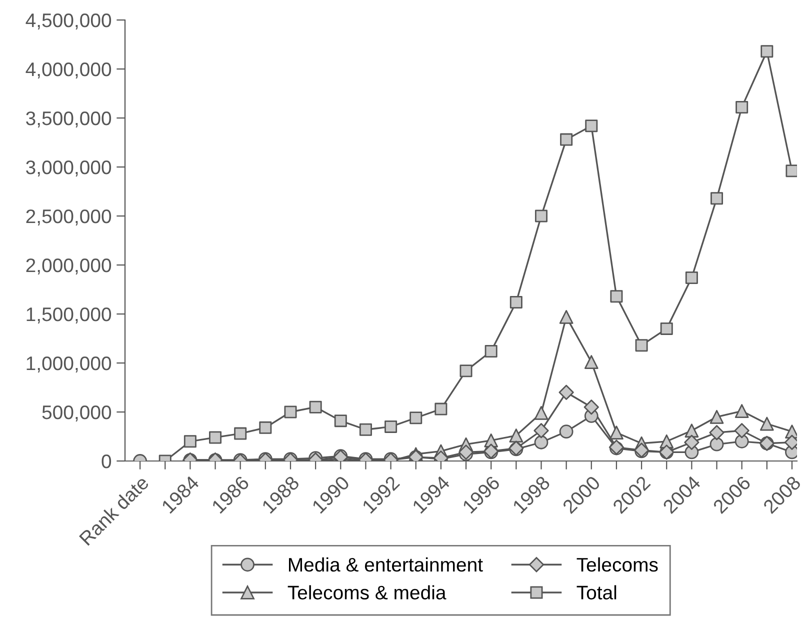  Describe the element at coordinates (69, 266) in the screenshot. I see `y-tick-label: 2,000,000` at that location.